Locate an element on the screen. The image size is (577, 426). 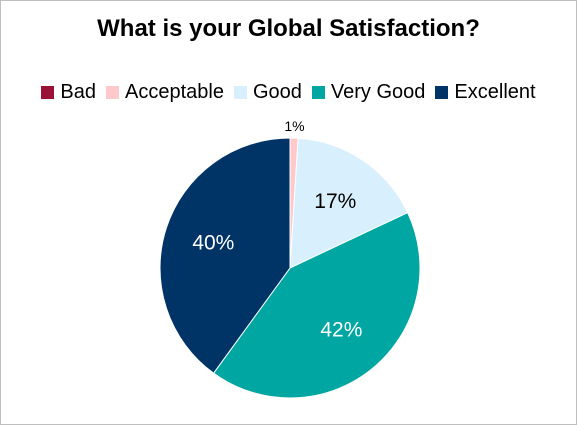
chart-title: What is your Global Satisfaction? is located at coordinates (288, 28).